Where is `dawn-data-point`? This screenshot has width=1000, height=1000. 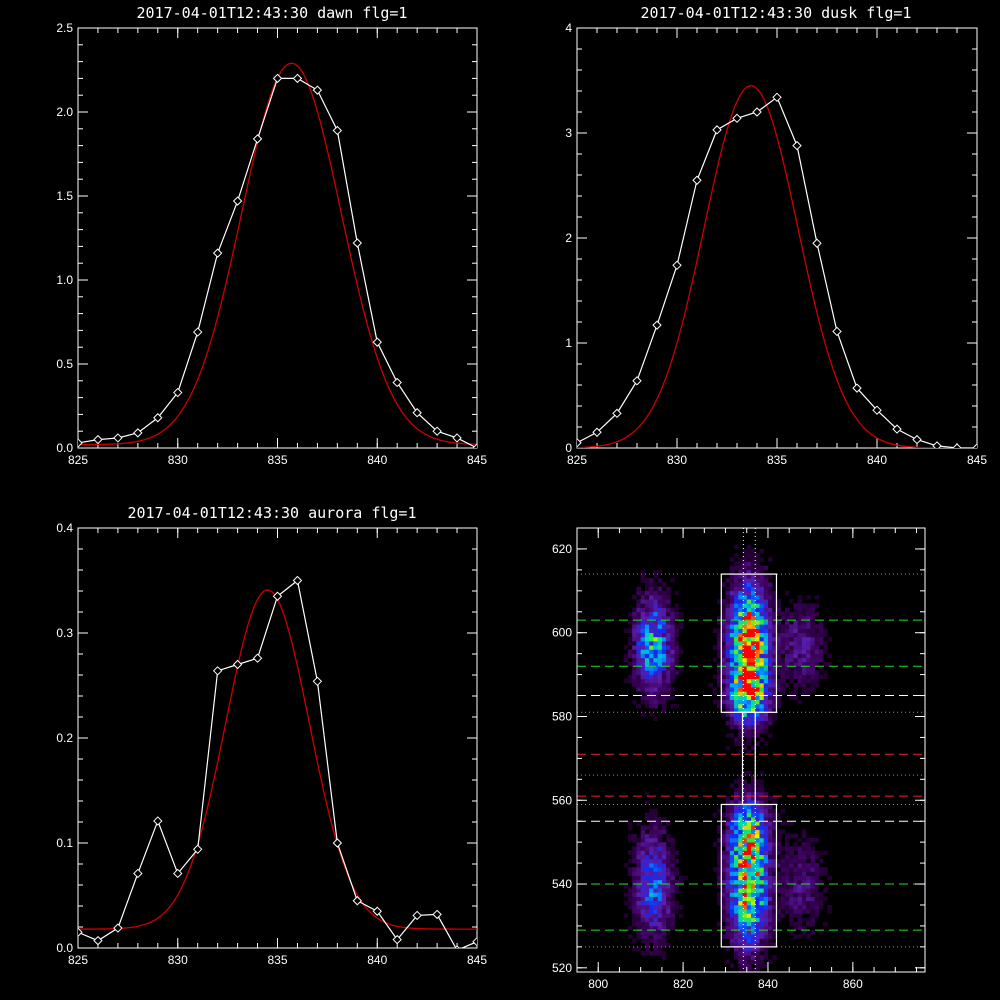
dawn-data-point is located at coordinates (377, 342).